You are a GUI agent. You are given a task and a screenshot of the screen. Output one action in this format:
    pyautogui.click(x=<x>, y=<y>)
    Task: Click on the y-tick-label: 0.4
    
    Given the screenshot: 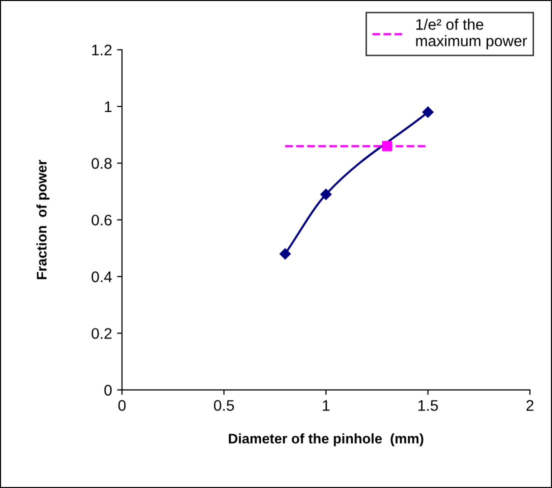 What is the action you would take?
    pyautogui.click(x=102, y=276)
    